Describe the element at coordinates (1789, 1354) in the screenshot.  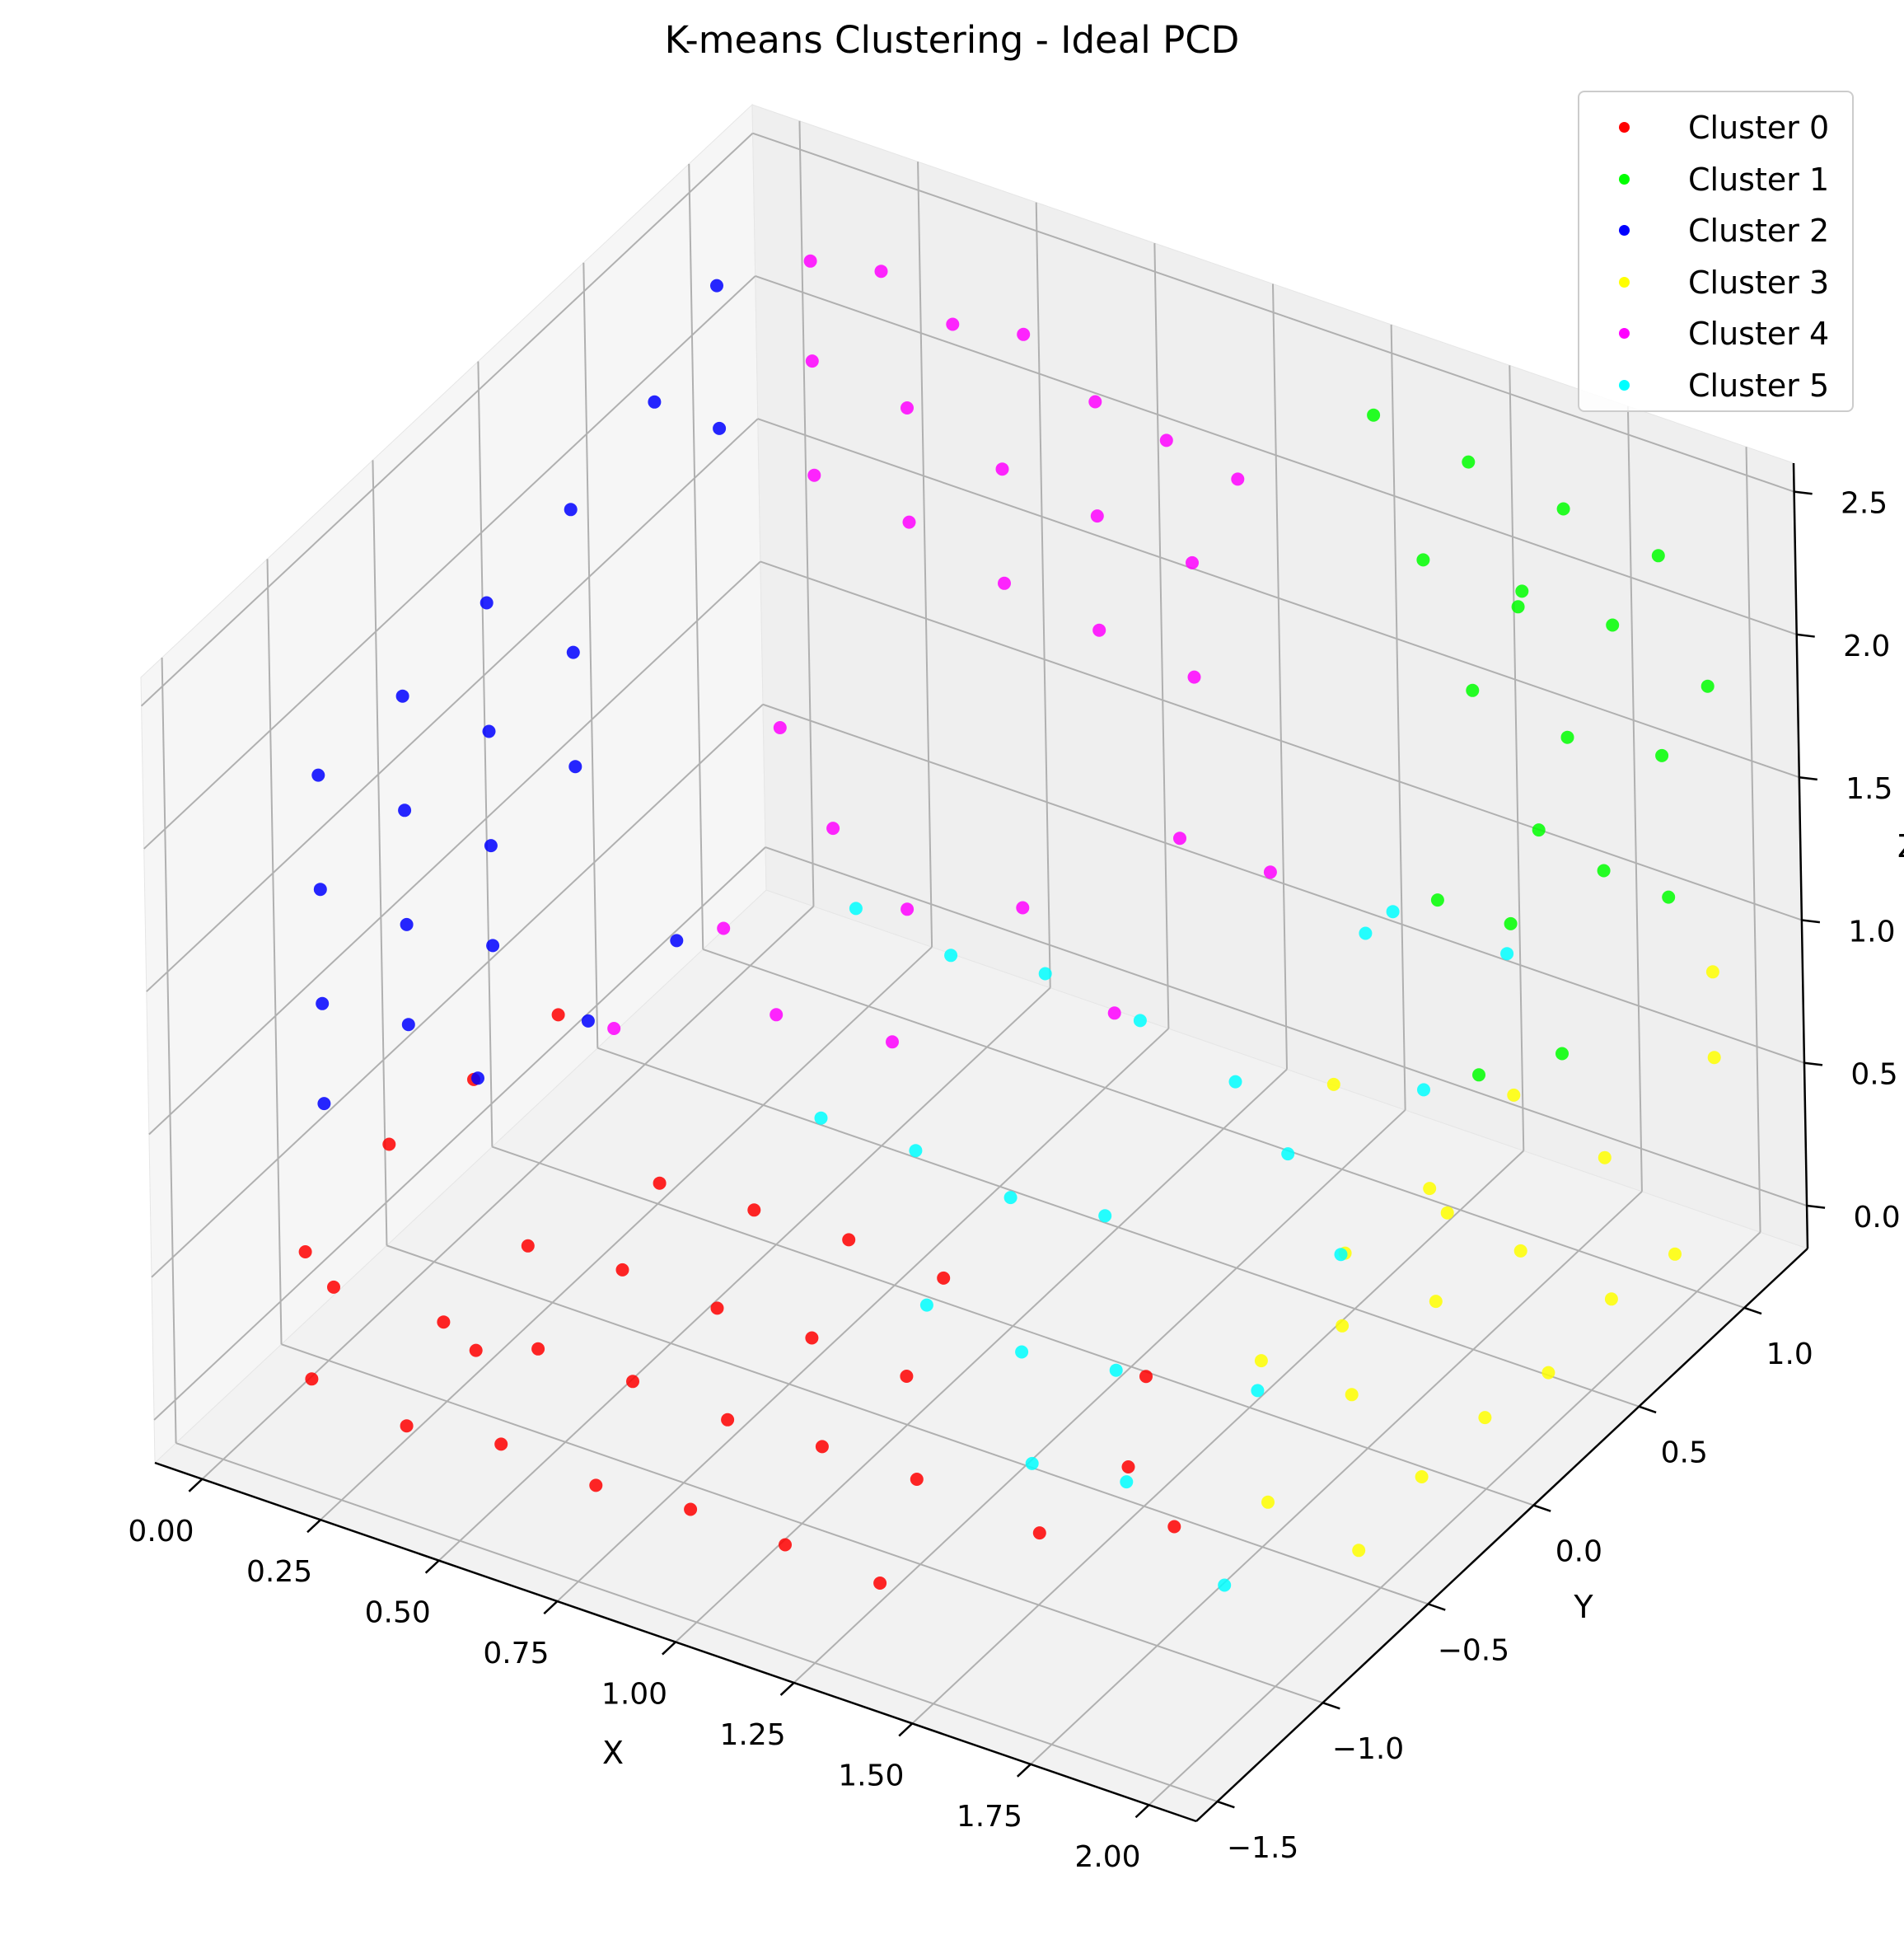
I see `y-tick-label: 1.0` at that location.